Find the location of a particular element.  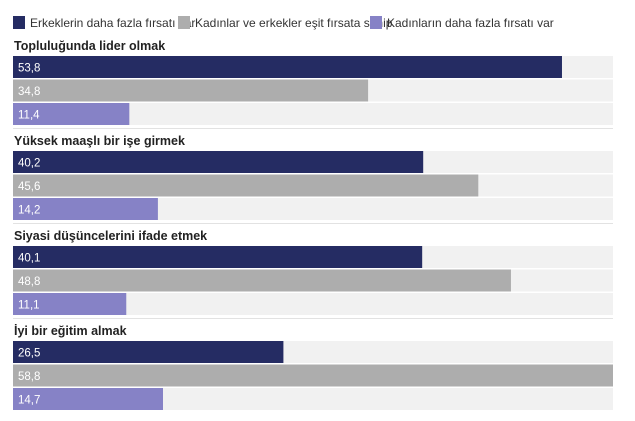

category-title-2: Siyasi düşüncelerini ifade etmek is located at coordinates (110, 236).